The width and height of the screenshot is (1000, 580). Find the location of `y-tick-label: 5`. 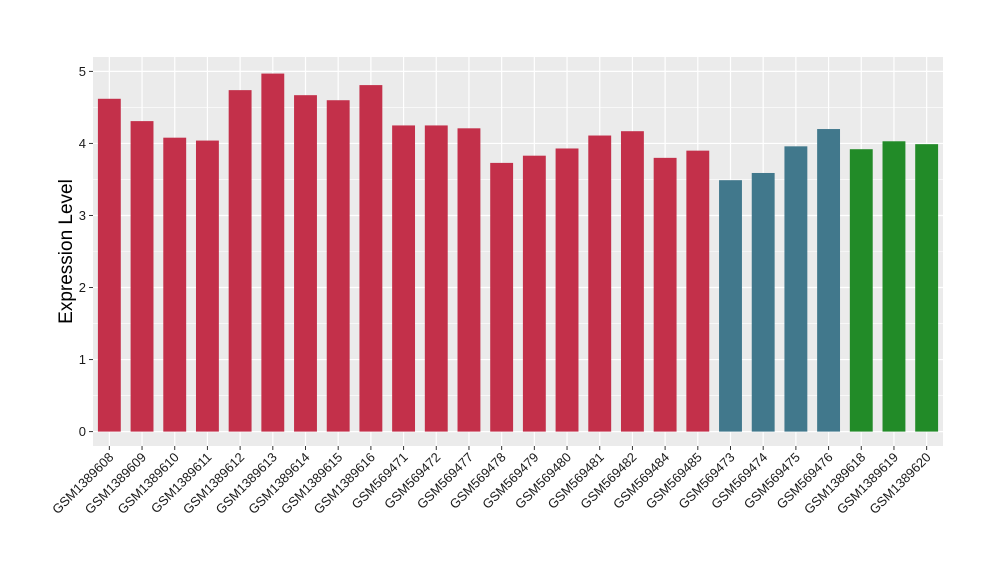

y-tick-label: 5 is located at coordinates (82, 71).